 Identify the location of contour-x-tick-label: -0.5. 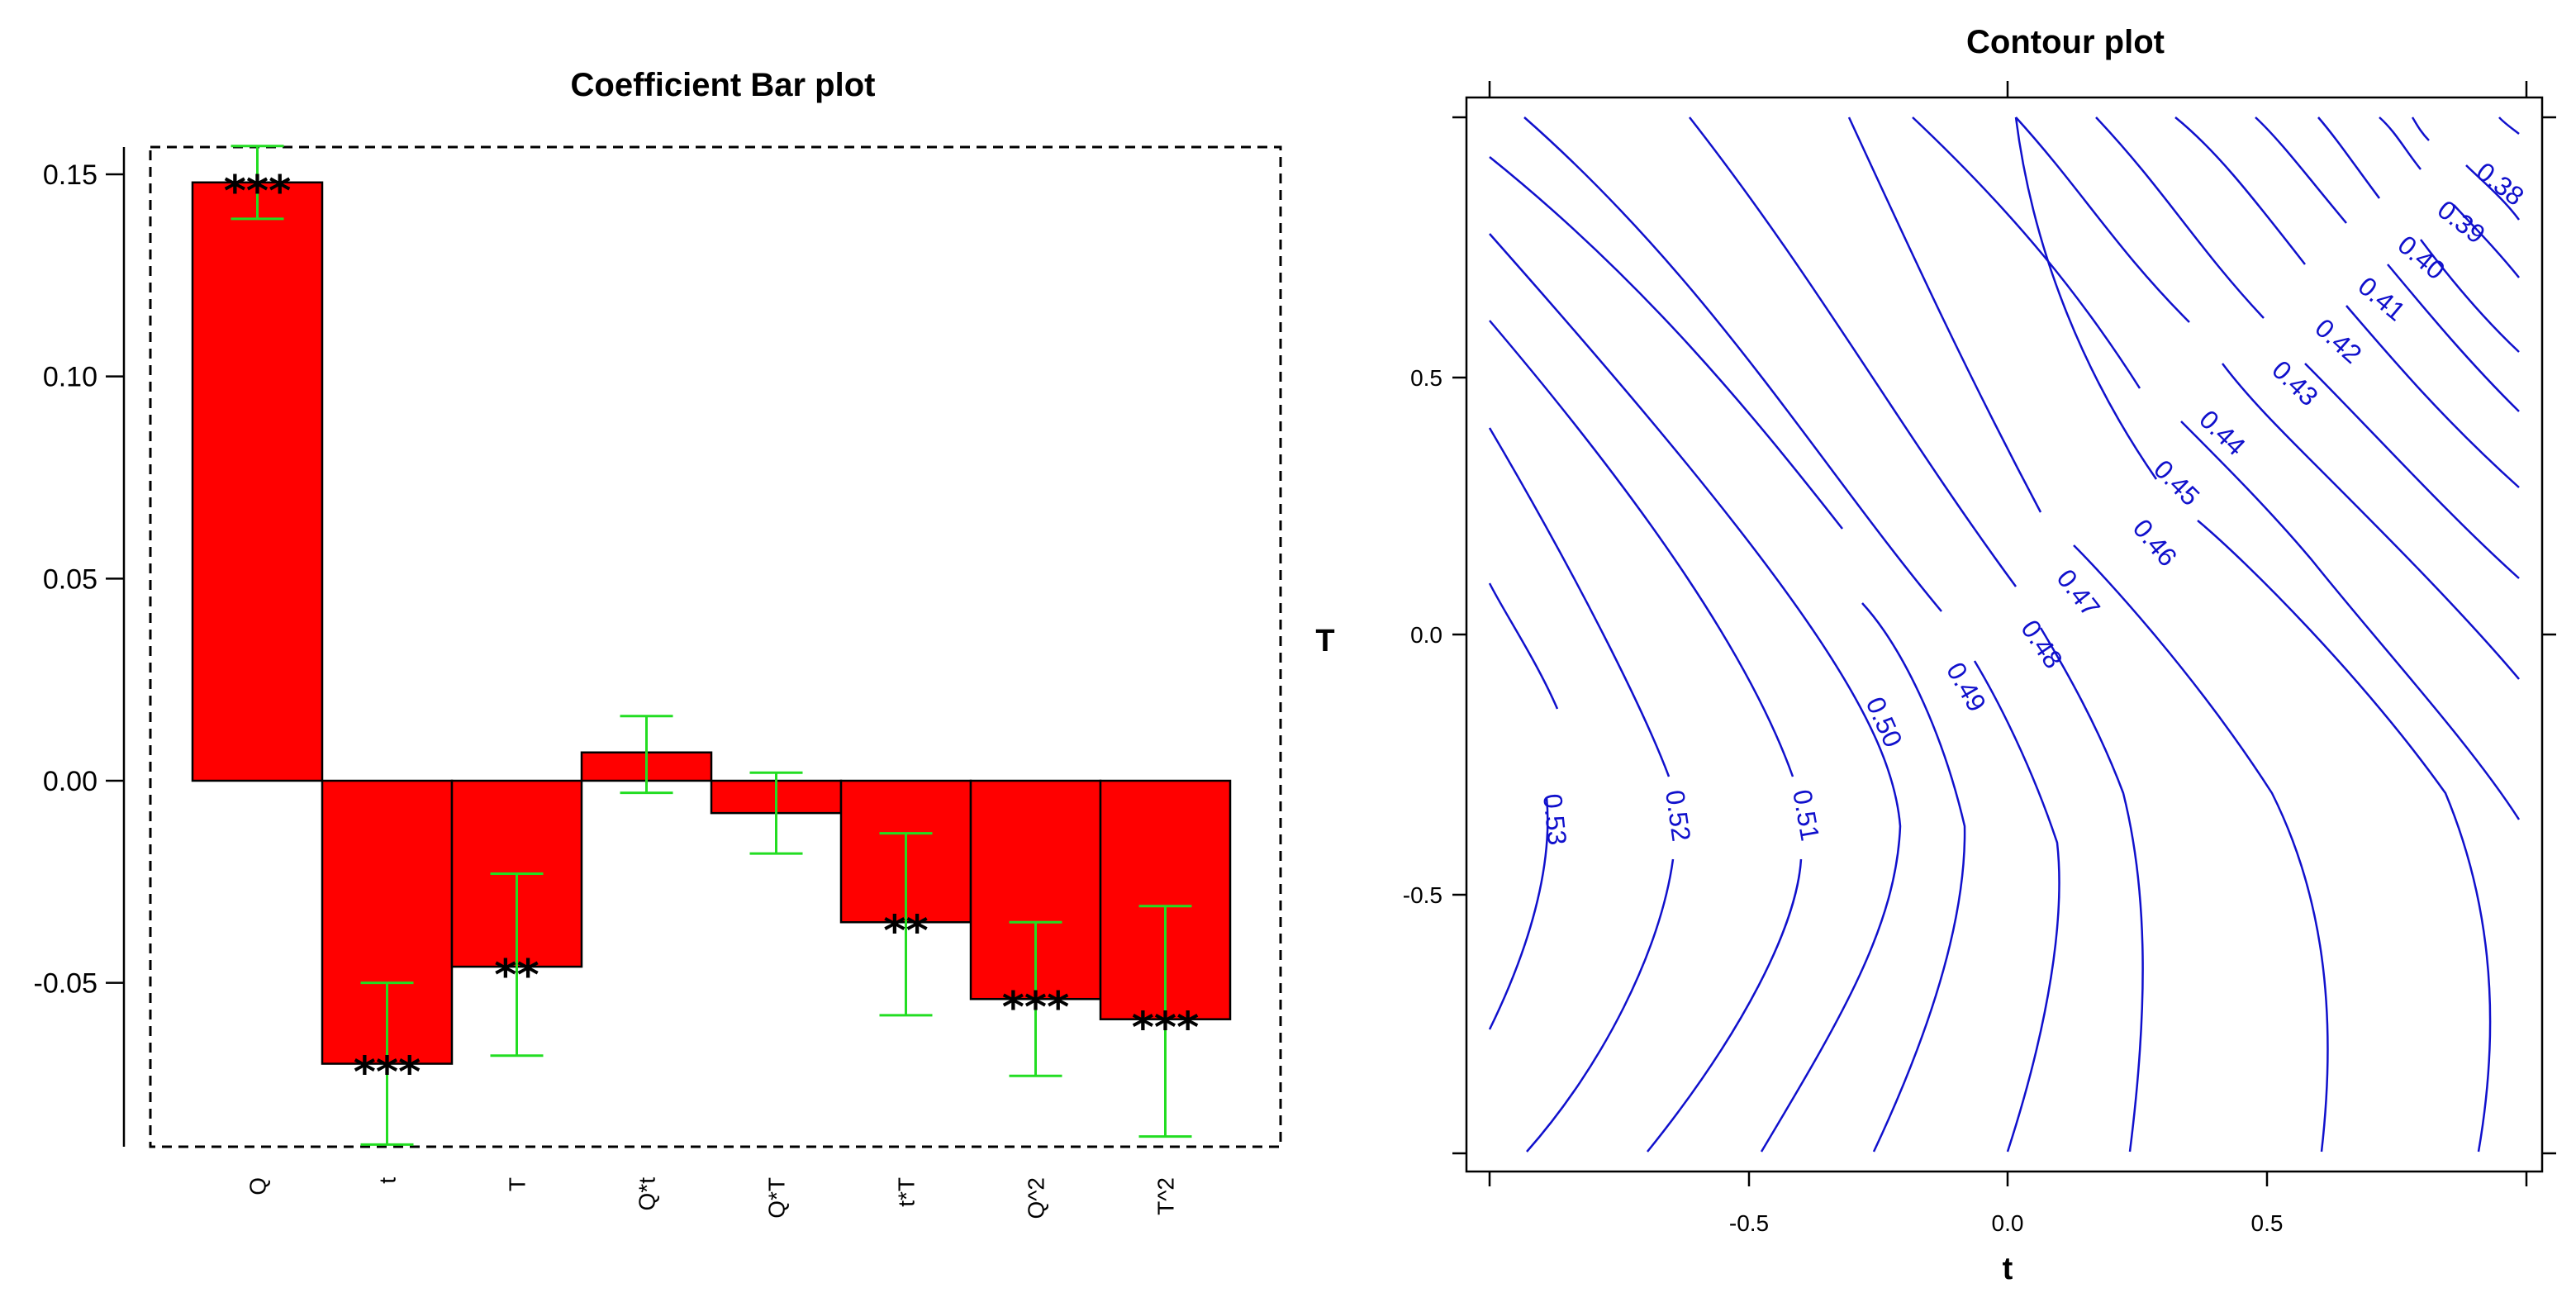
(1749, 1223).